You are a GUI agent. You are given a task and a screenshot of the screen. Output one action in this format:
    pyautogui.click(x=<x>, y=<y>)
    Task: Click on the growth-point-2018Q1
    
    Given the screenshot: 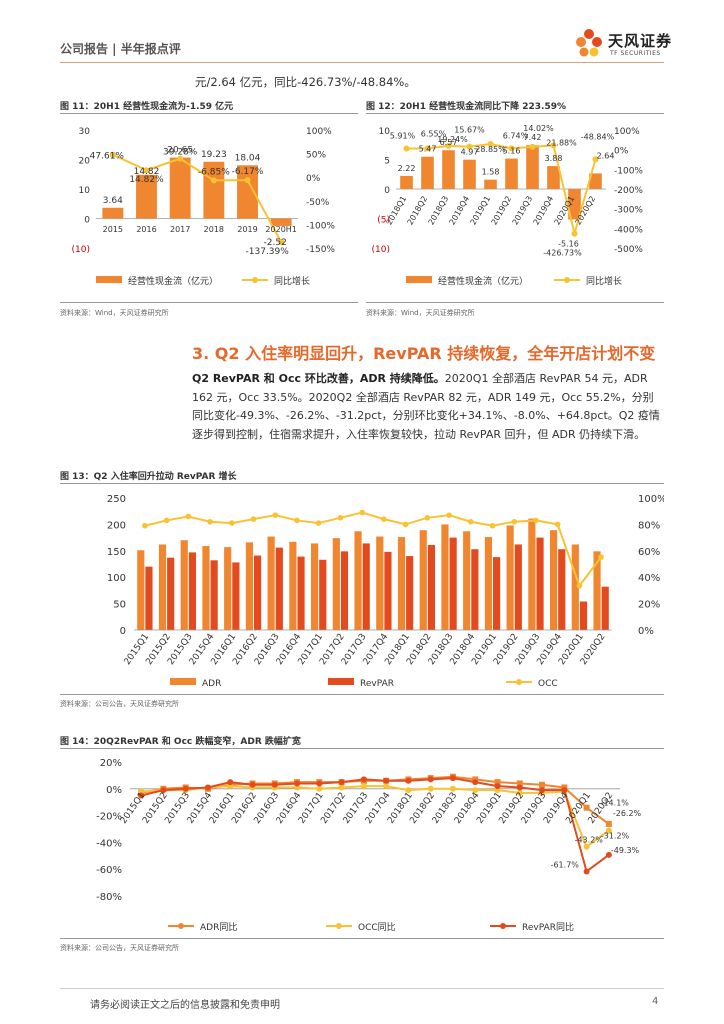 What is the action you would take?
    pyautogui.click(x=406, y=148)
    